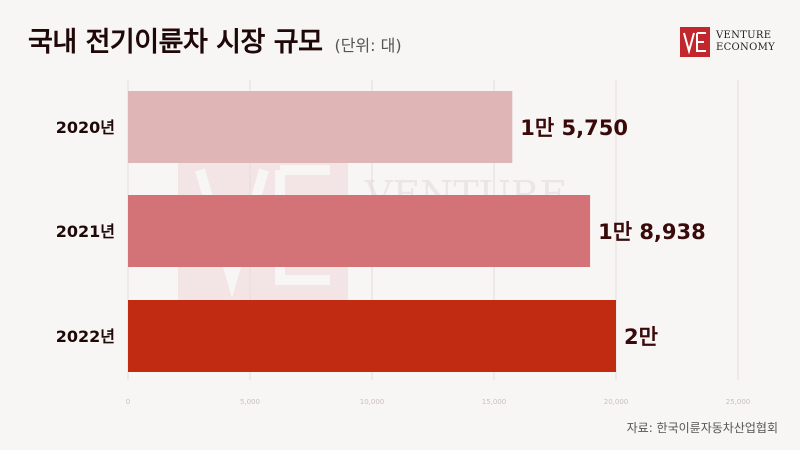  I want to click on x-tick-label: 5,000, so click(250, 402).